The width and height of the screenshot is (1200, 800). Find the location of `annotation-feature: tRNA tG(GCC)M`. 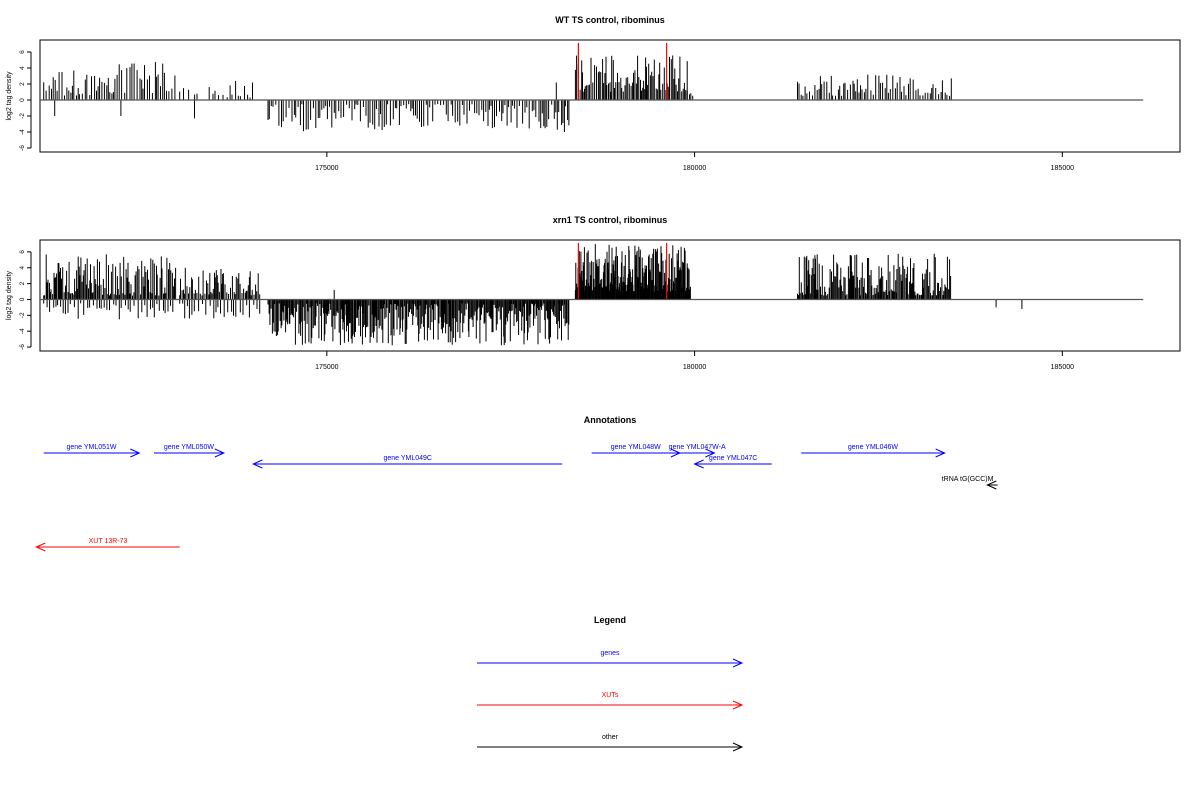

annotation-feature: tRNA tG(GCC)M is located at coordinates (970, 483).